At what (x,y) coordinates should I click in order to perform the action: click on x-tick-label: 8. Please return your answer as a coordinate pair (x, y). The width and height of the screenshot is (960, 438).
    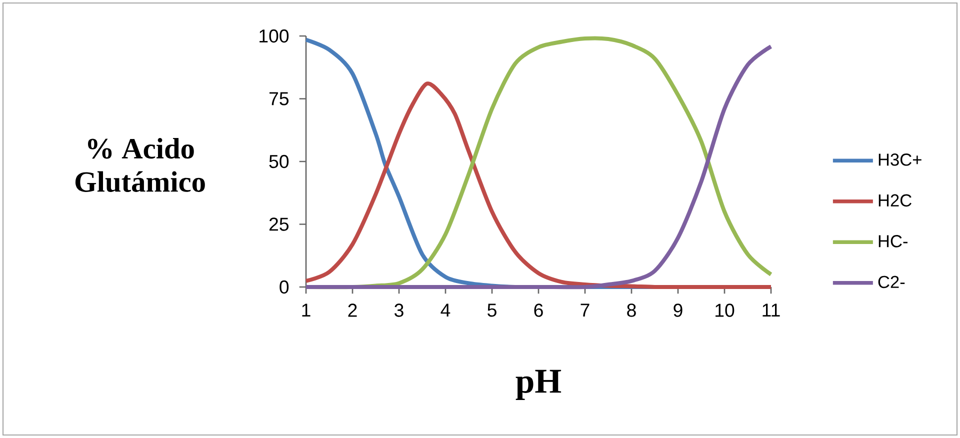
    Looking at the image, I should click on (631, 310).